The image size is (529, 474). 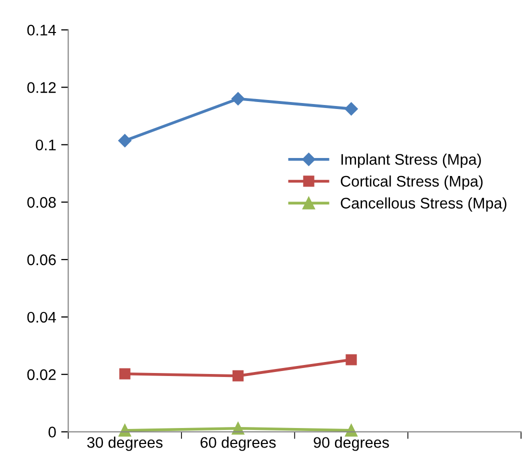 What do you see at coordinates (41, 202) in the screenshot?
I see `y-tick-label: 0.08` at bounding box center [41, 202].